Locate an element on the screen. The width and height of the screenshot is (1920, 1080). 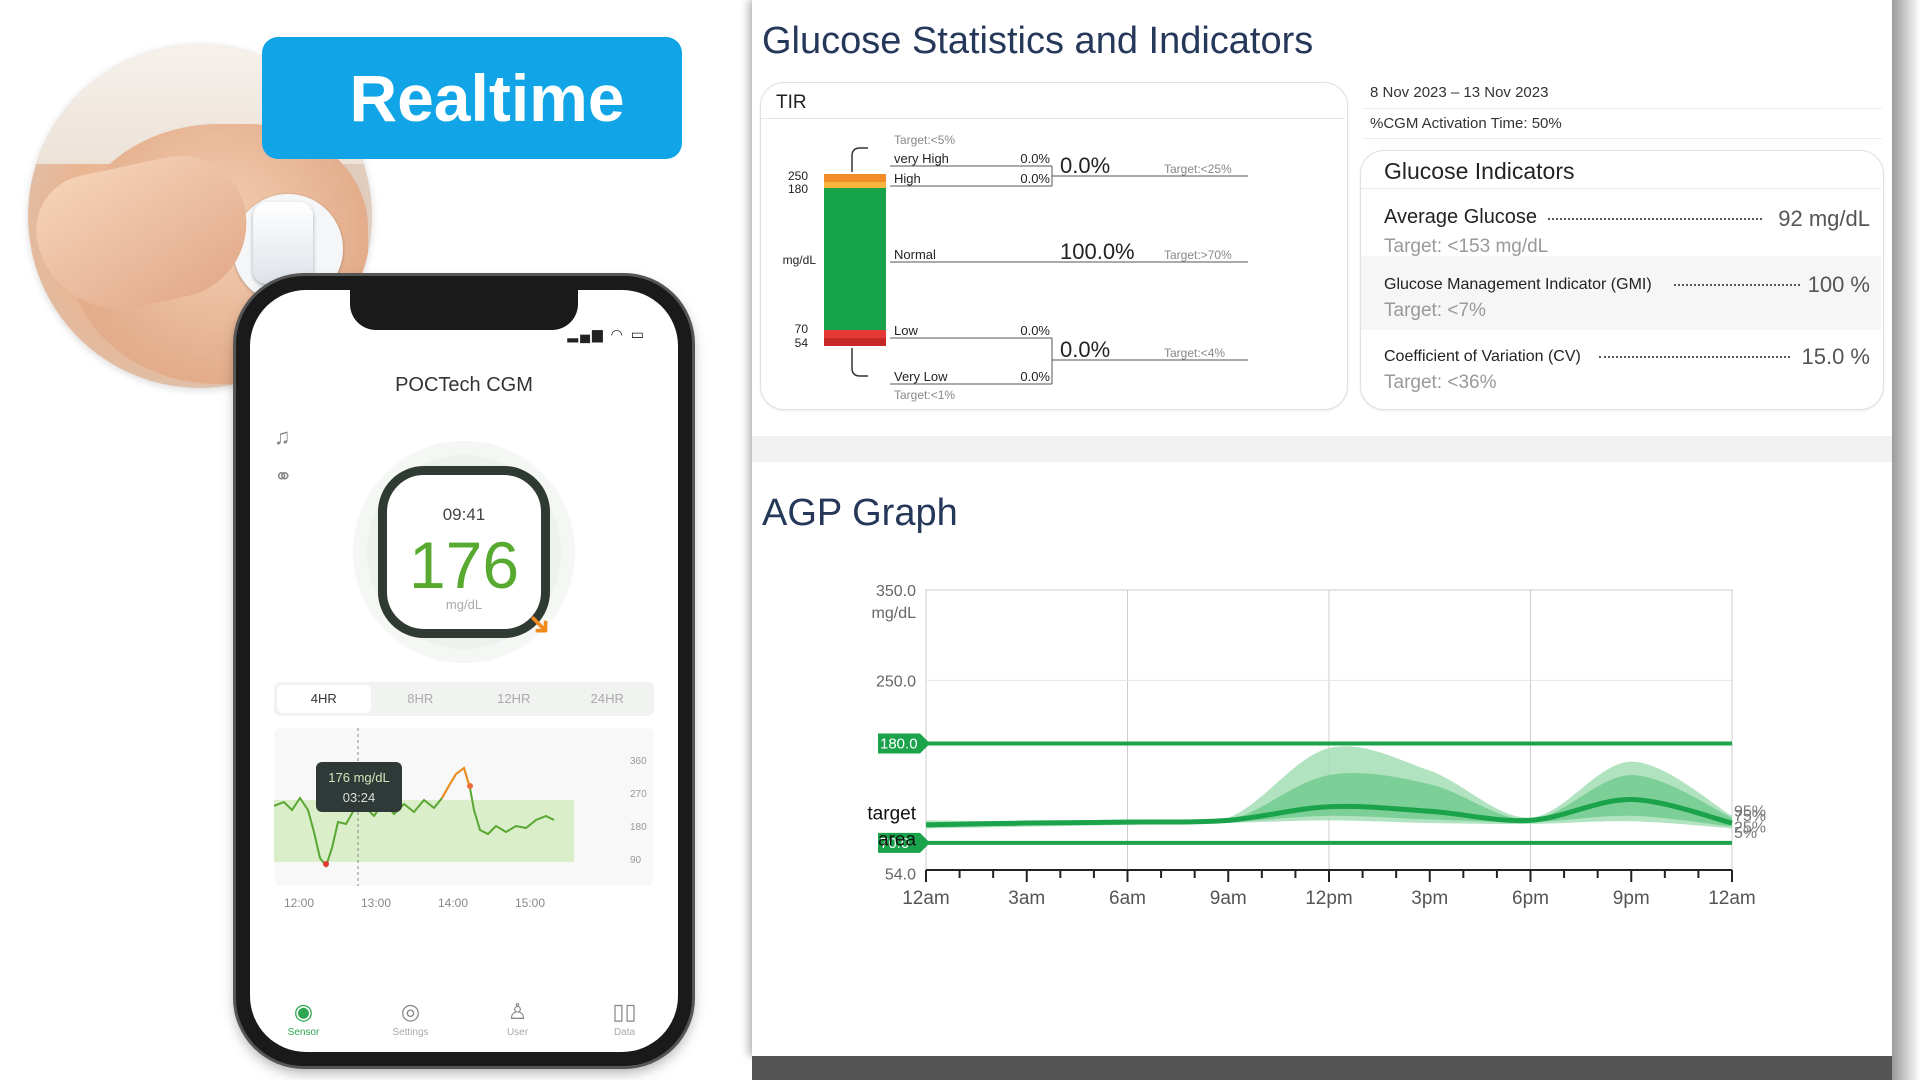
agp-percentile-labels: 95%75%25%5% is located at coordinates (1750, 822).